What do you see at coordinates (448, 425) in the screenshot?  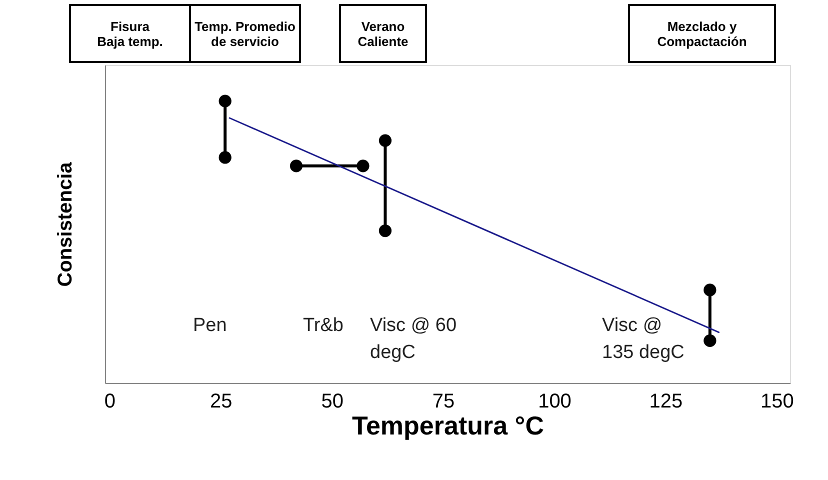 I see `x-axis-title: Temperatura °C` at bounding box center [448, 425].